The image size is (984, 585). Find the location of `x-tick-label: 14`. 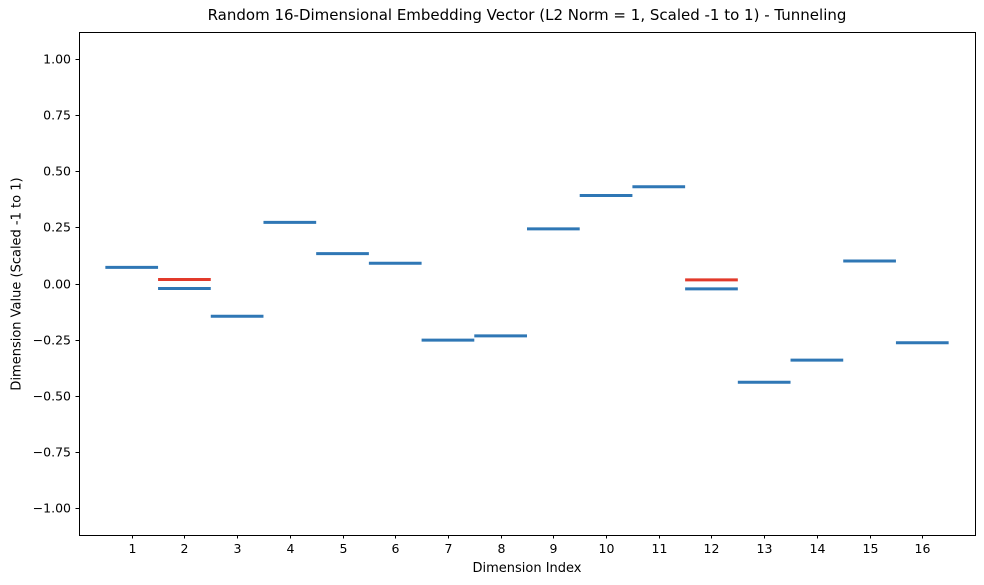

x-tick-label: 14 is located at coordinates (818, 548).